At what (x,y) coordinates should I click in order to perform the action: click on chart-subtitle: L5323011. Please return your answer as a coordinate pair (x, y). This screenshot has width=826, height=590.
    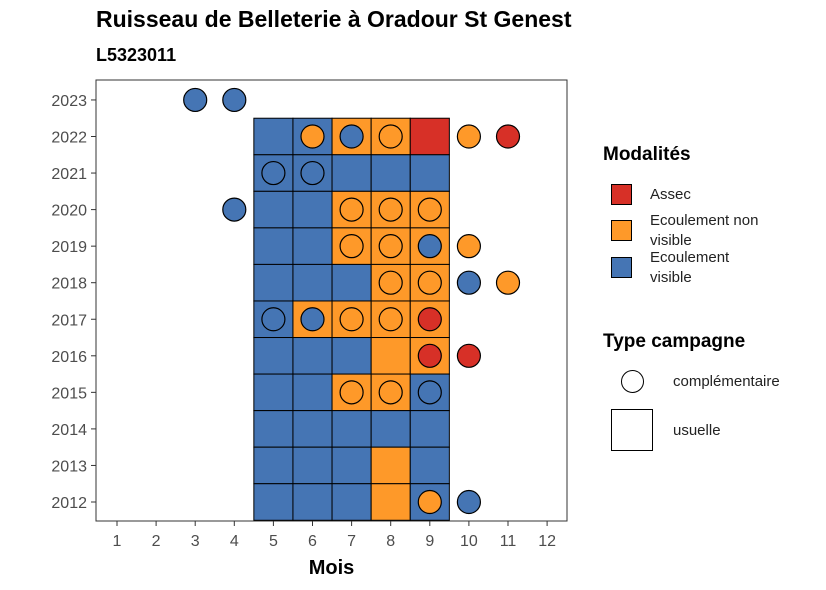
    Looking at the image, I should click on (136, 55).